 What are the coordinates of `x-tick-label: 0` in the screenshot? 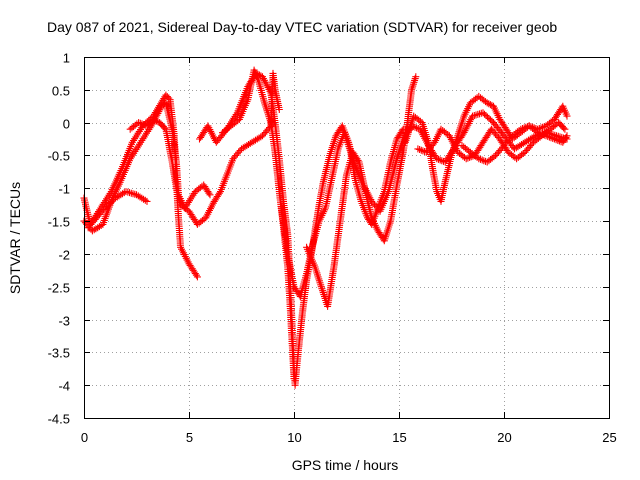 It's located at (84, 437).